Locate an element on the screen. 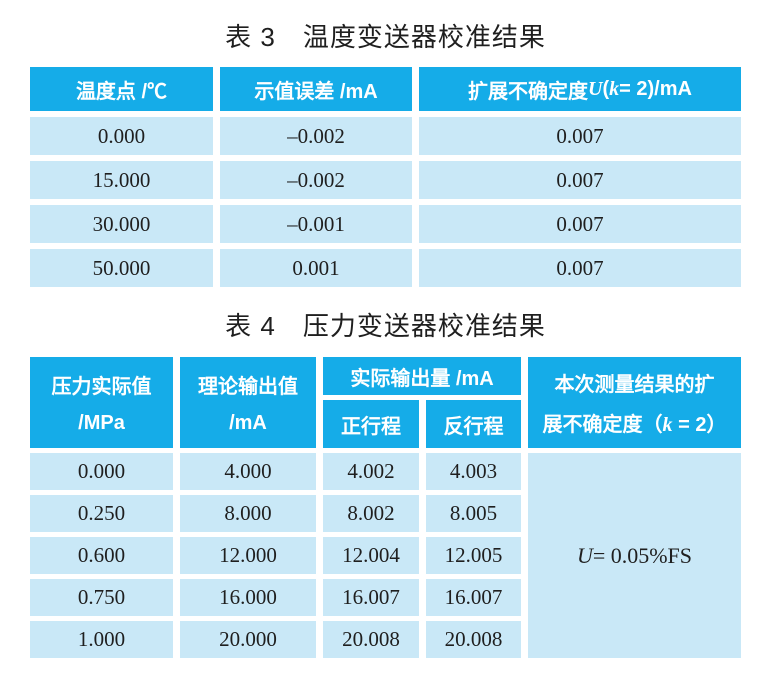 The image size is (771, 677). table3-header-temperature: 温度点 /℃ is located at coordinates (121, 89).